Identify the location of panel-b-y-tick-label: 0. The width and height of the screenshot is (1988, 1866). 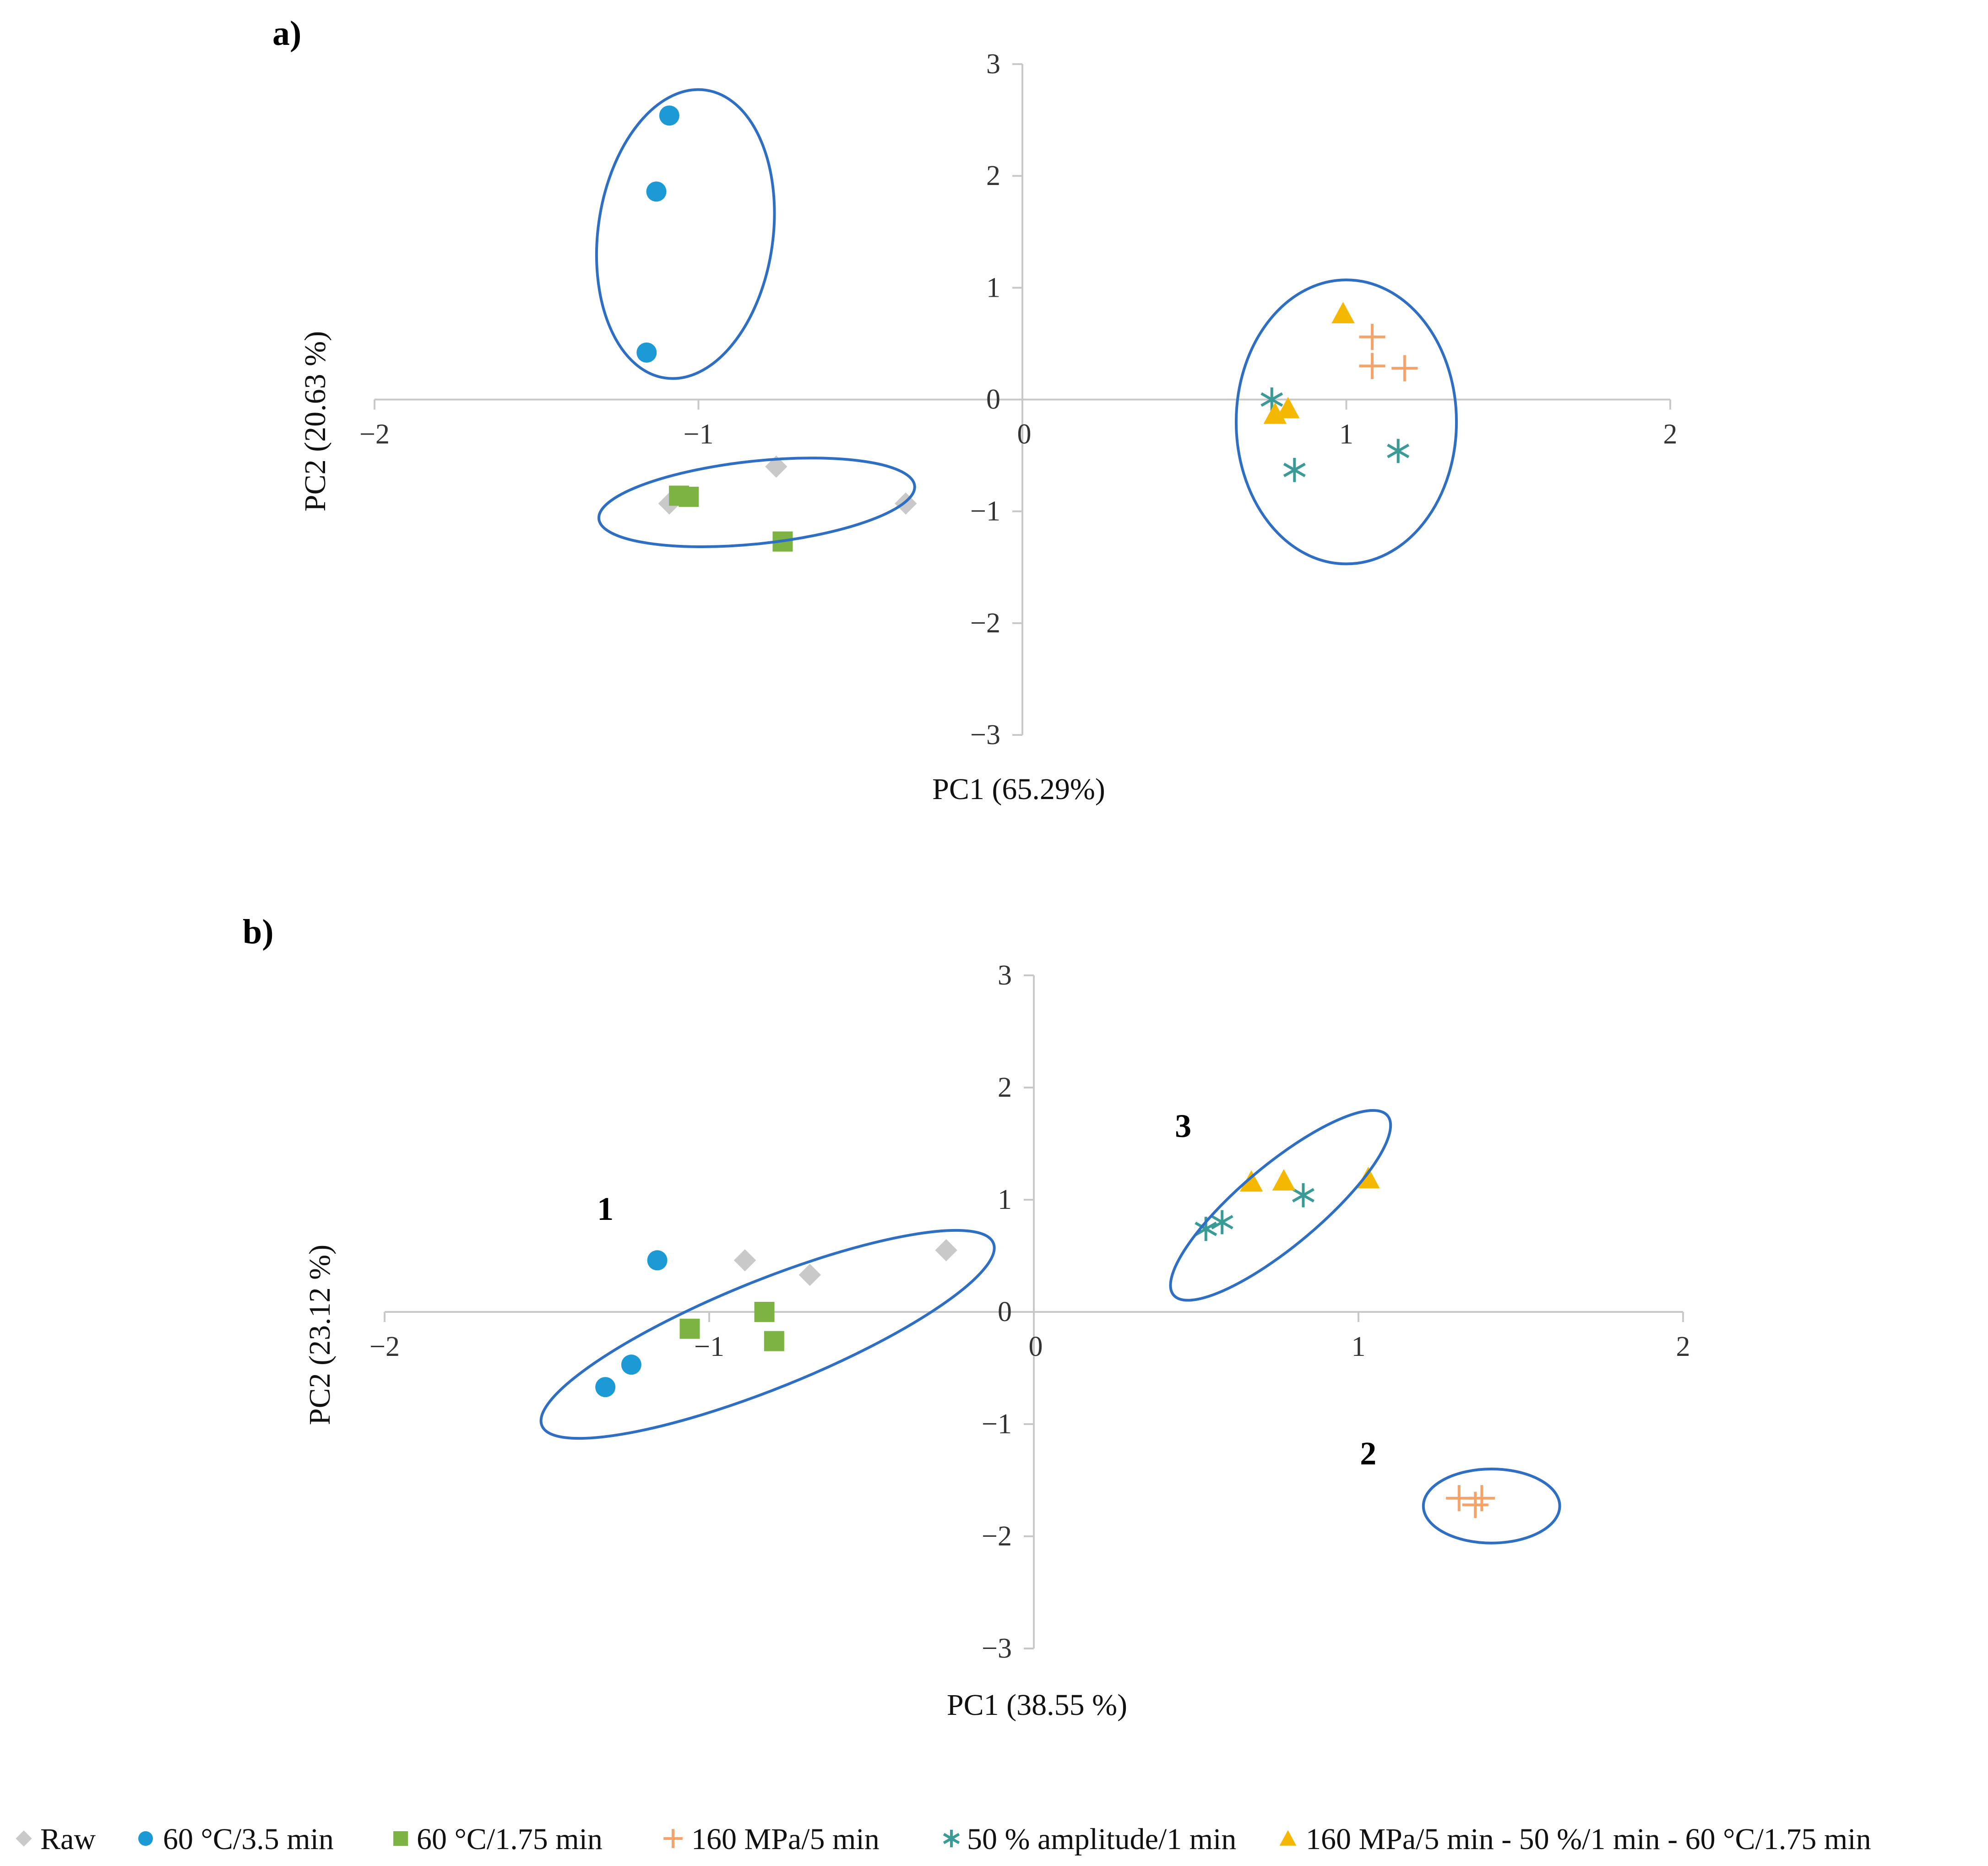
(1005, 1311).